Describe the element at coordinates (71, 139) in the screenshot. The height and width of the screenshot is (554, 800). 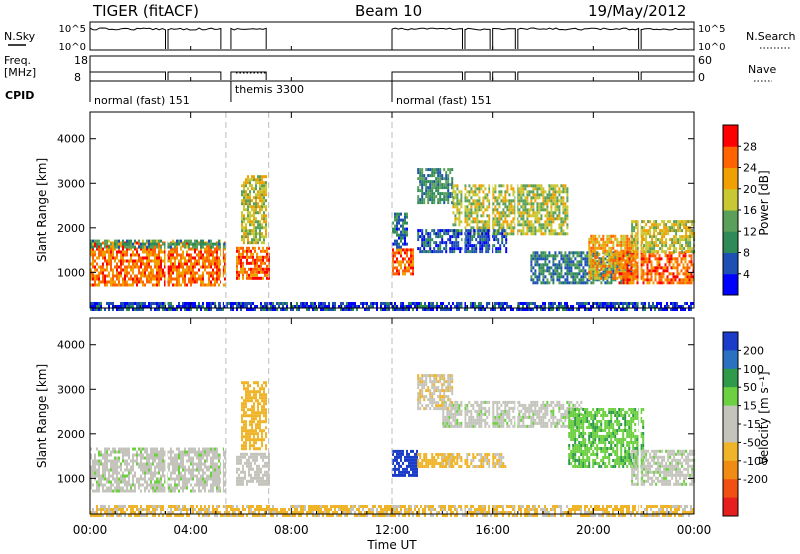
I see `y-tick-label: 4000` at that location.